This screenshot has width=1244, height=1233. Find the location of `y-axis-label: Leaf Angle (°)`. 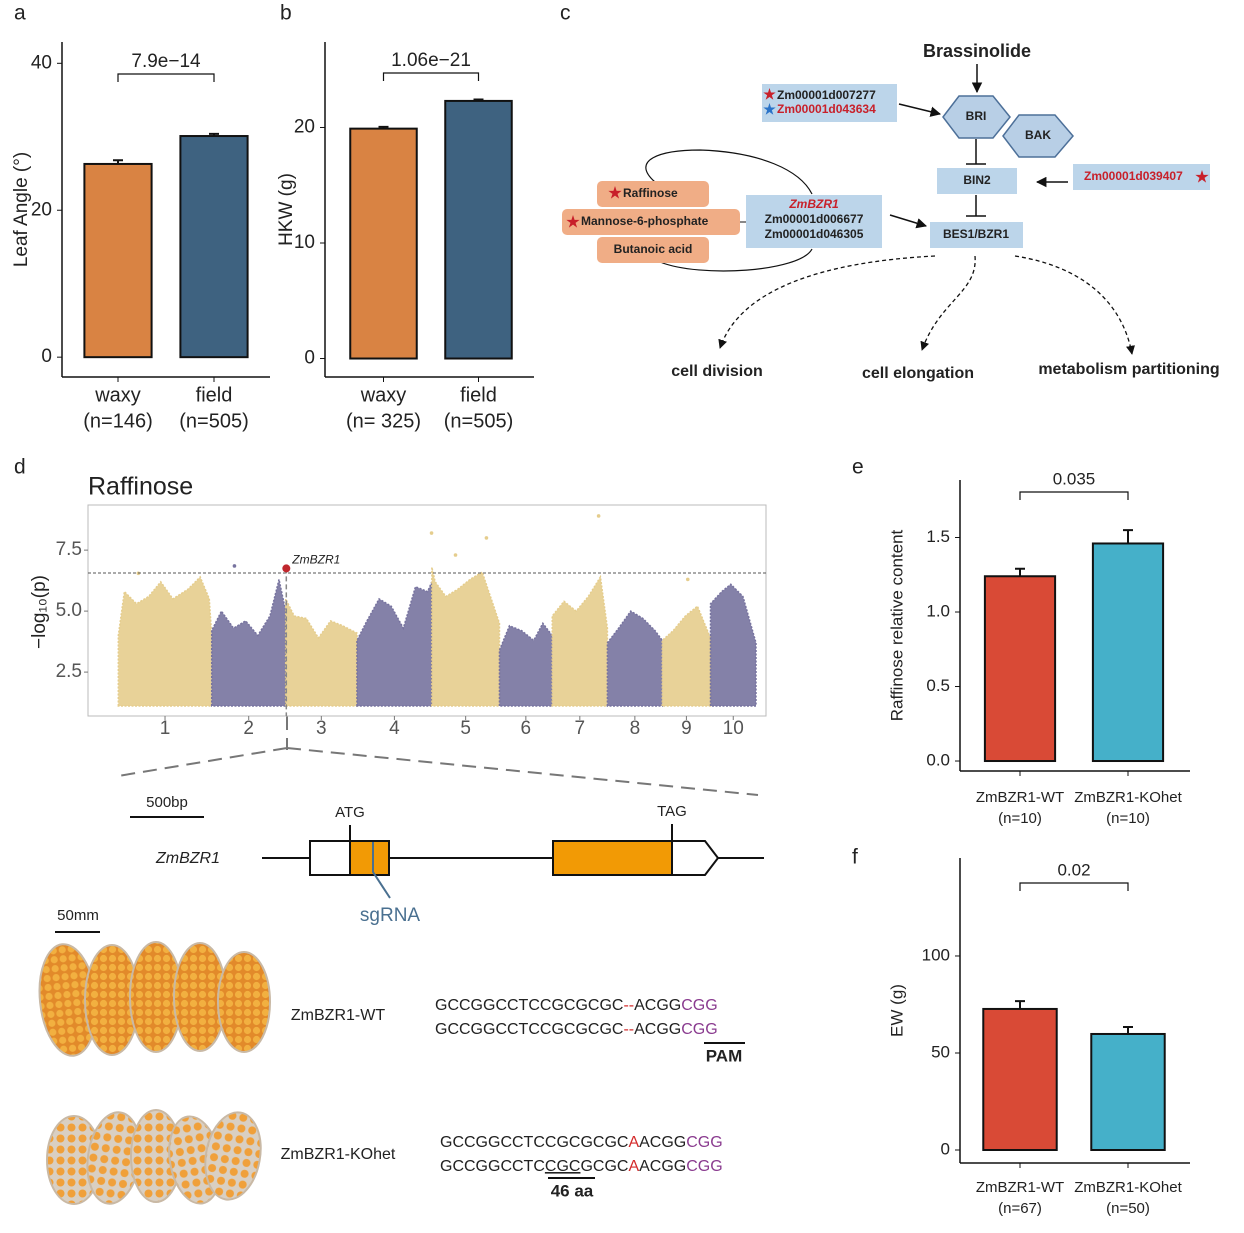

y-axis-label: Leaf Angle (°) is located at coordinates (21, 209).